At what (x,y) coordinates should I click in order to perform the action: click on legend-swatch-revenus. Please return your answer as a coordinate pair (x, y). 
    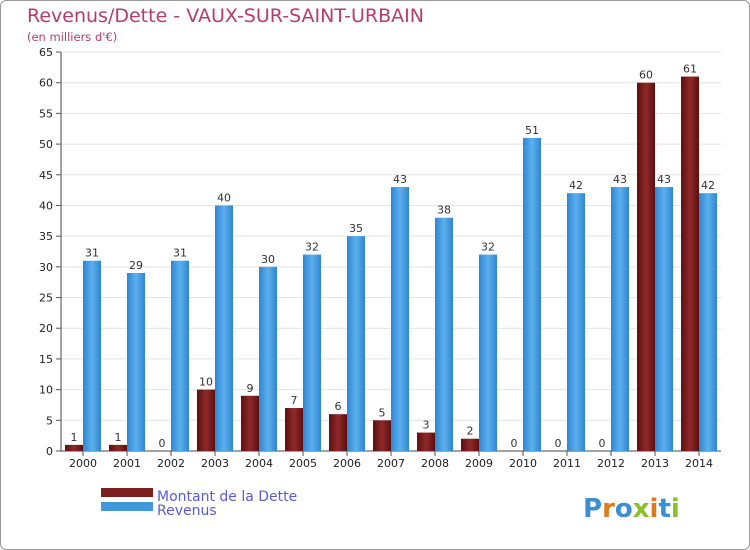
    Looking at the image, I should click on (127, 506).